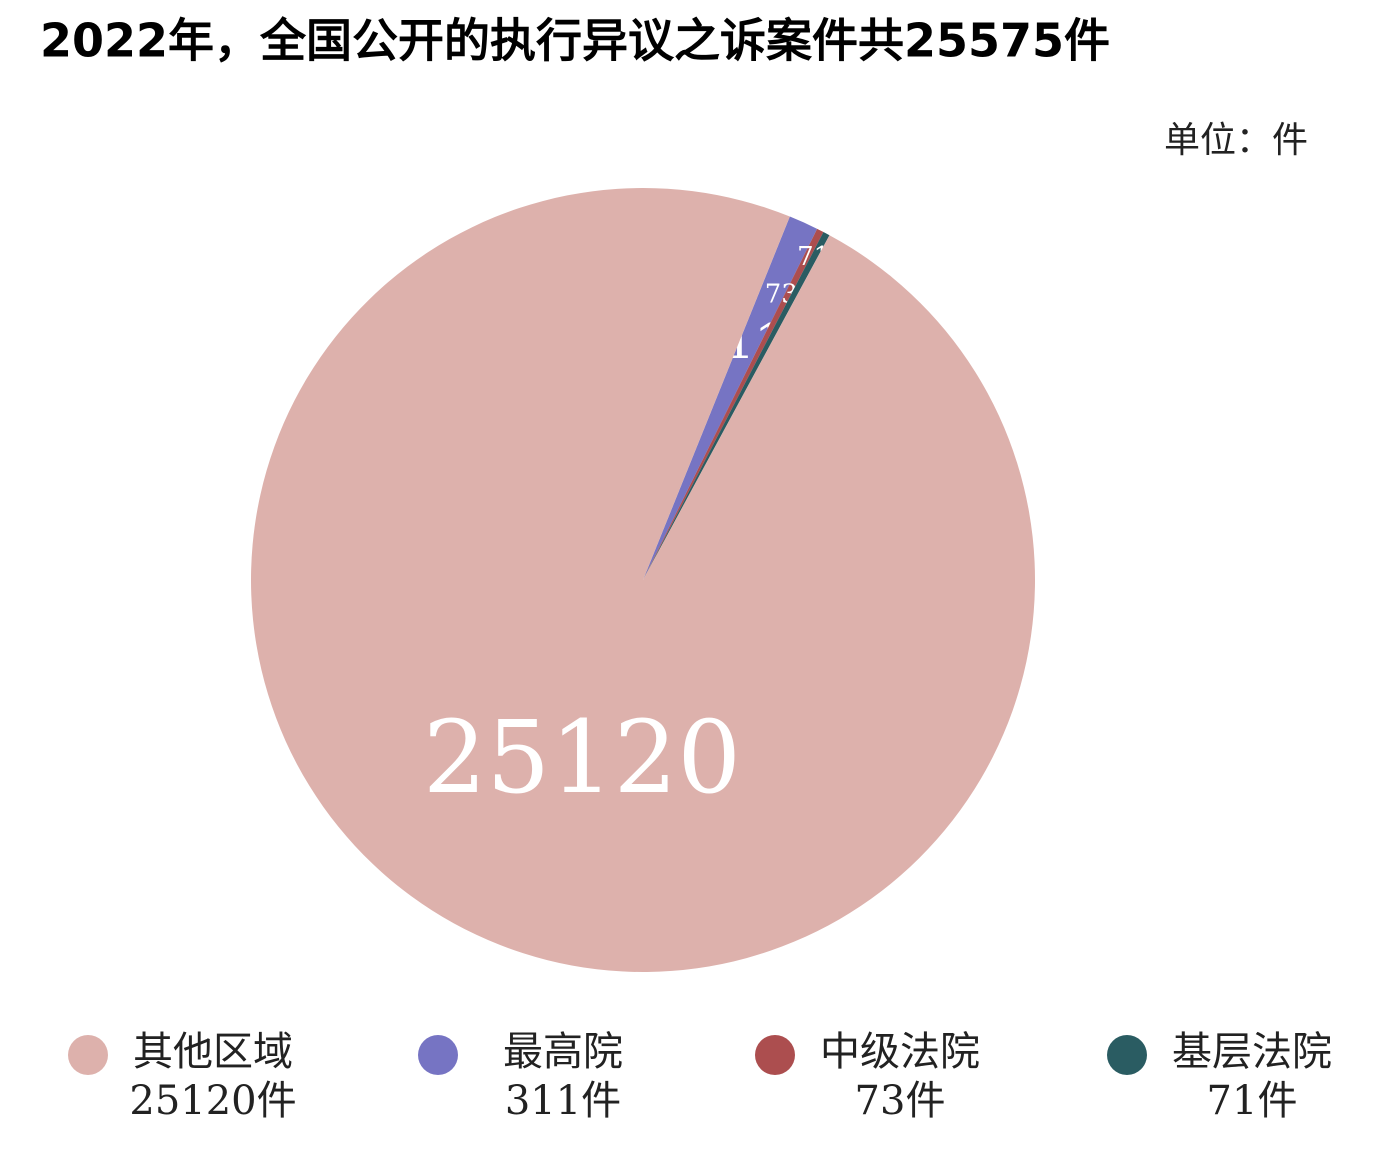  What do you see at coordinates (900, 1052) in the screenshot?
I see `legend-label: 中级法院` at bounding box center [900, 1052].